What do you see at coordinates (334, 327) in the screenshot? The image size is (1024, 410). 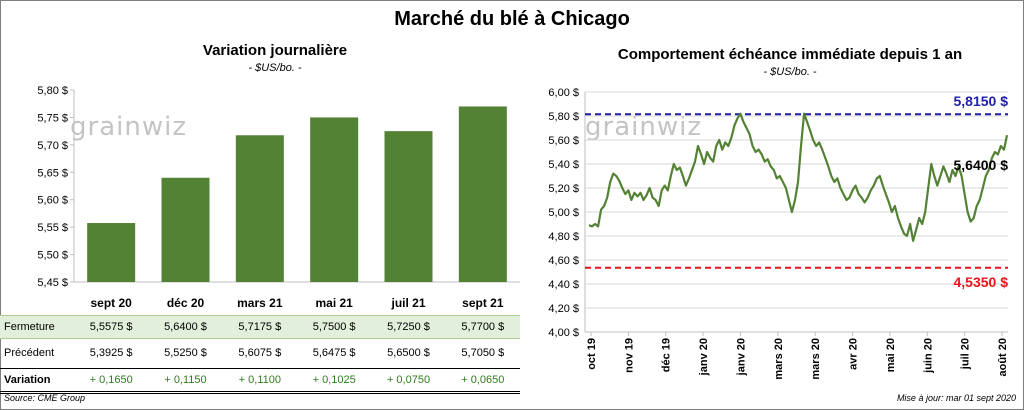 I see `fermeture-cell: 5,7500 $` at bounding box center [334, 327].